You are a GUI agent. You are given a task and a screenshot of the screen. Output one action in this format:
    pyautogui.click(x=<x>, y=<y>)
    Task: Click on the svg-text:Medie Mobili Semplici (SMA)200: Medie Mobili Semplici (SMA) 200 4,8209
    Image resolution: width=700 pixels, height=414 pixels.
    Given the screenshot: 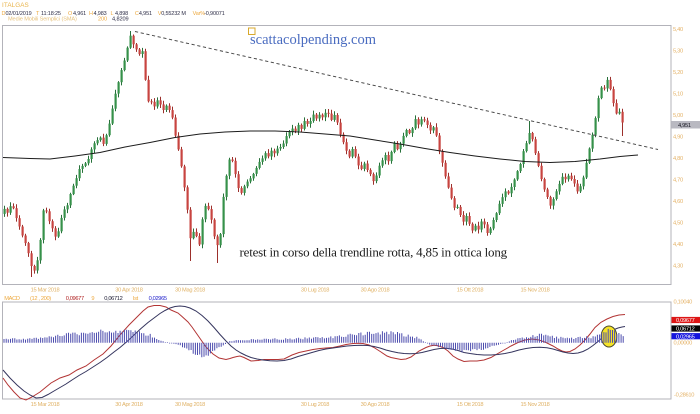 What is the action you would take?
    pyautogui.click(x=68, y=20)
    